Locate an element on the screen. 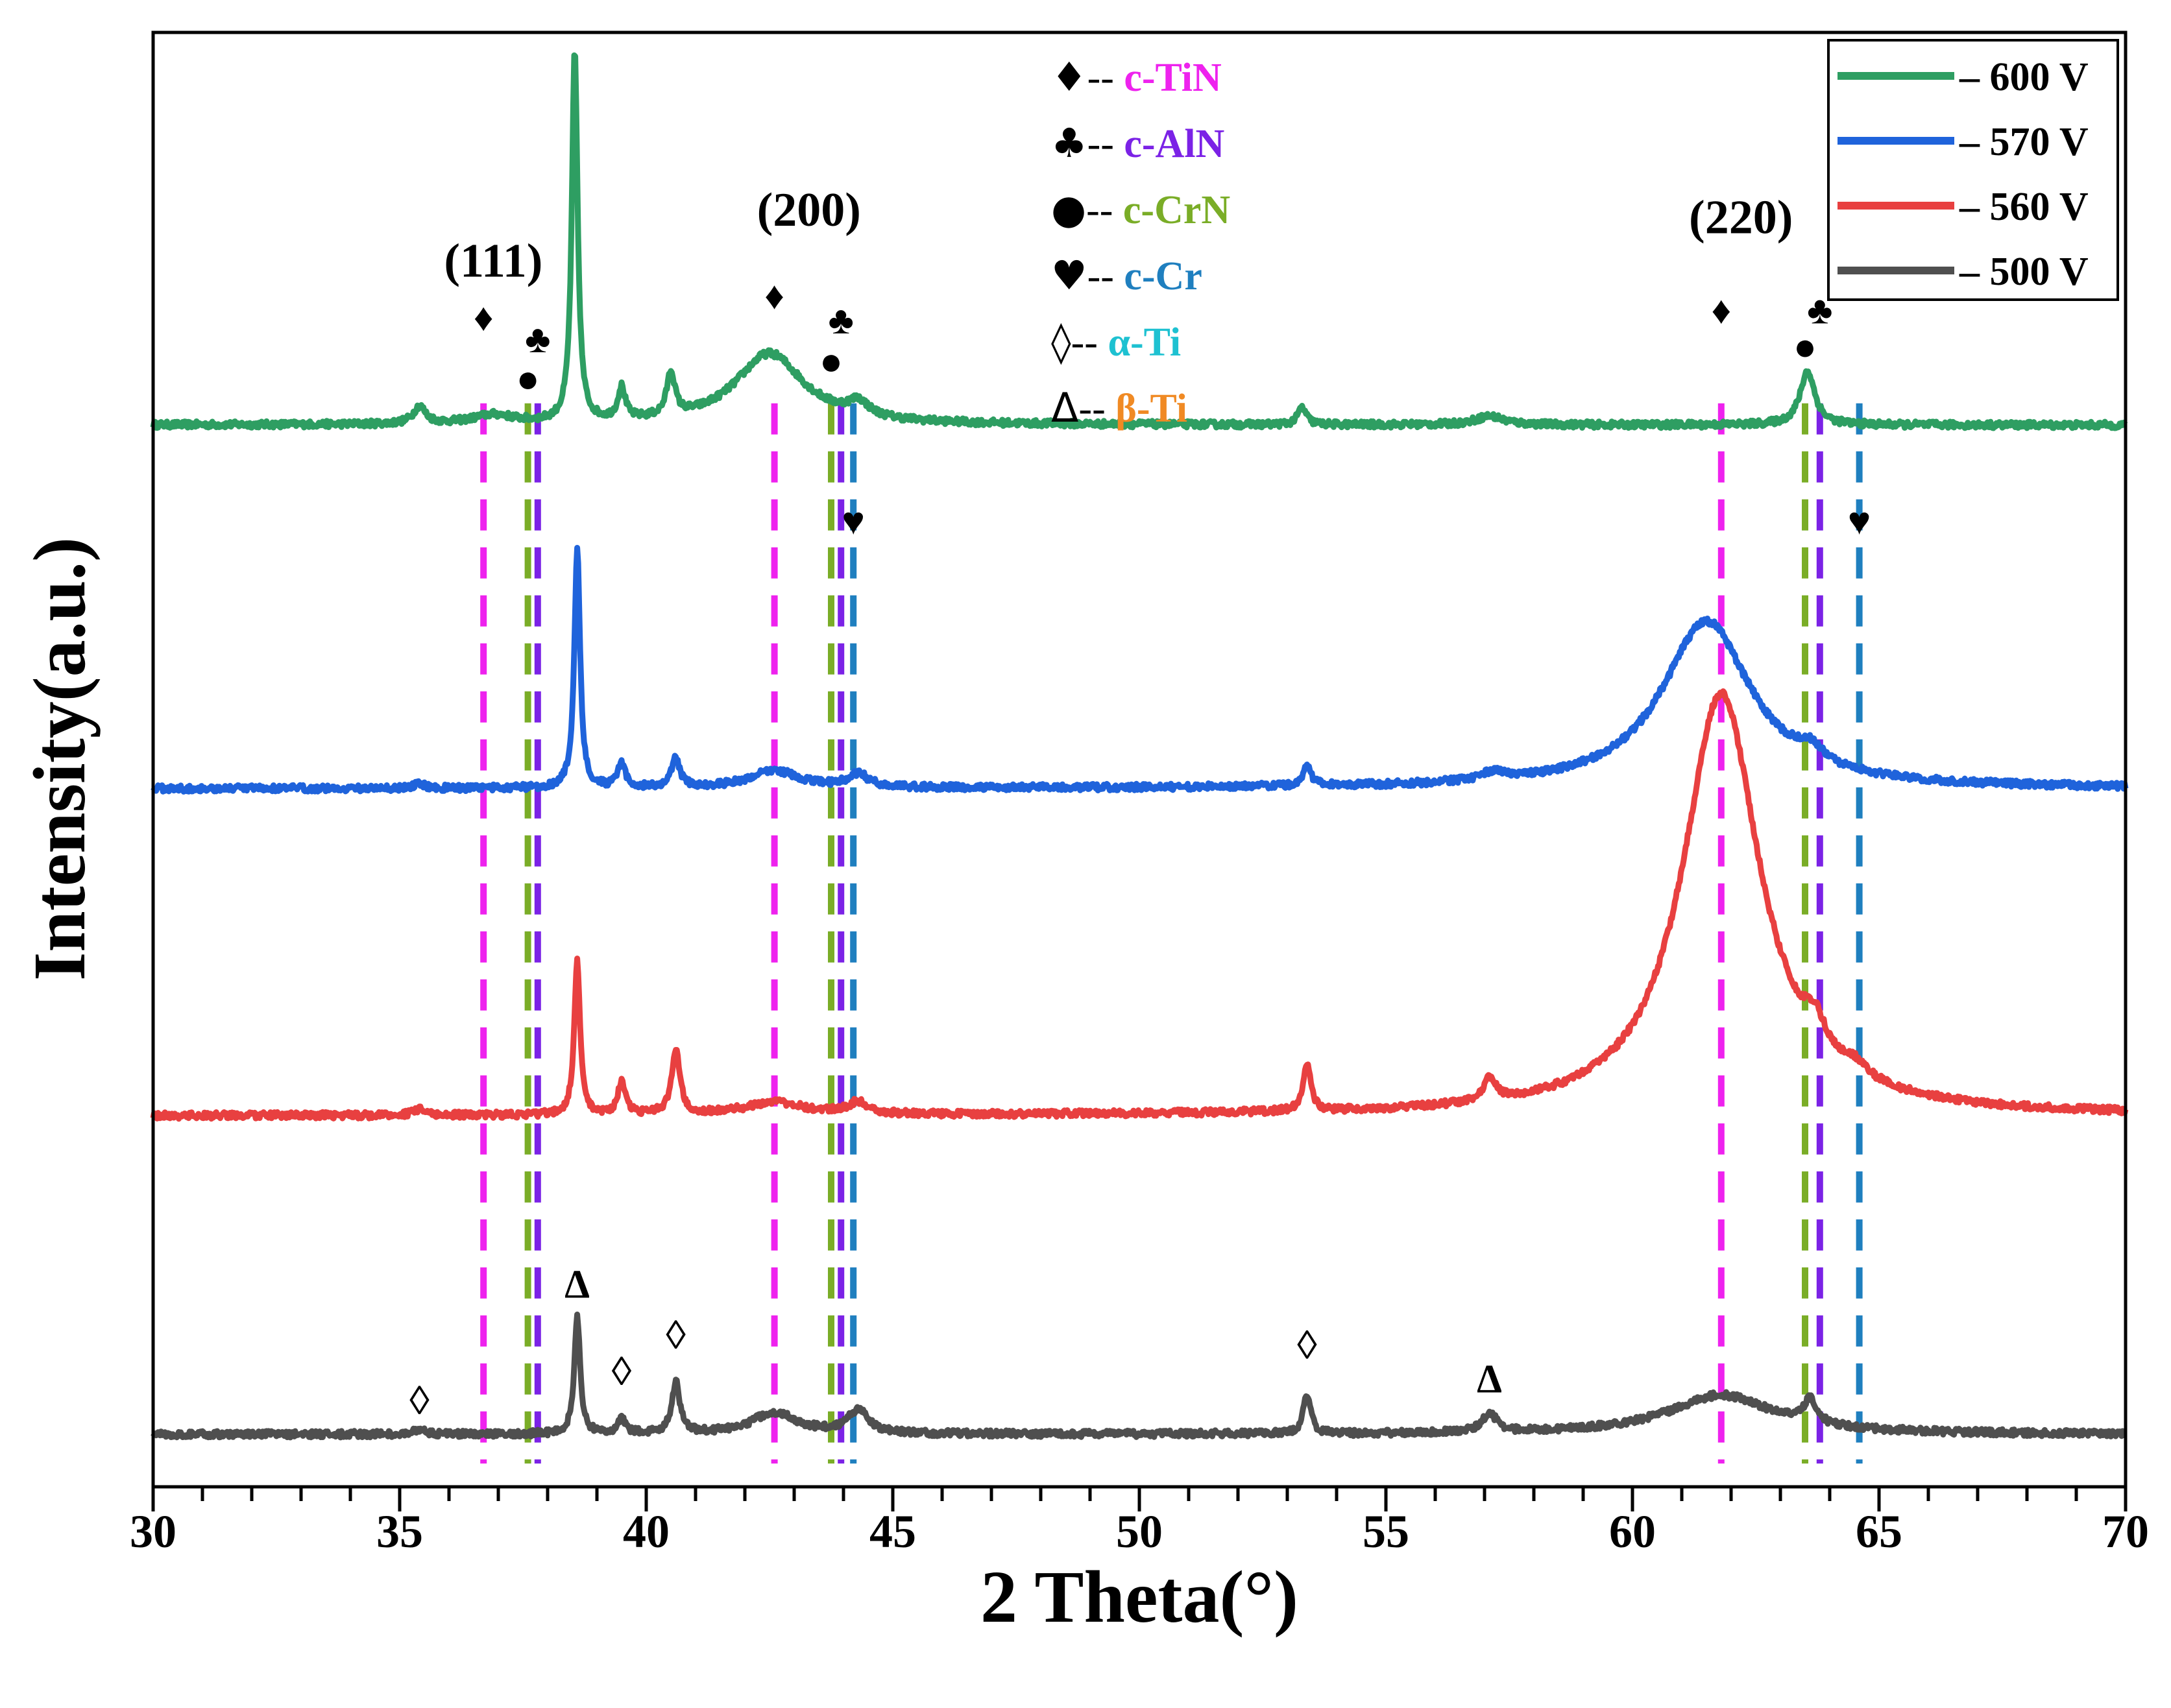  phase-legend-item: ♣-- c-AlN is located at coordinates (1137, 143).